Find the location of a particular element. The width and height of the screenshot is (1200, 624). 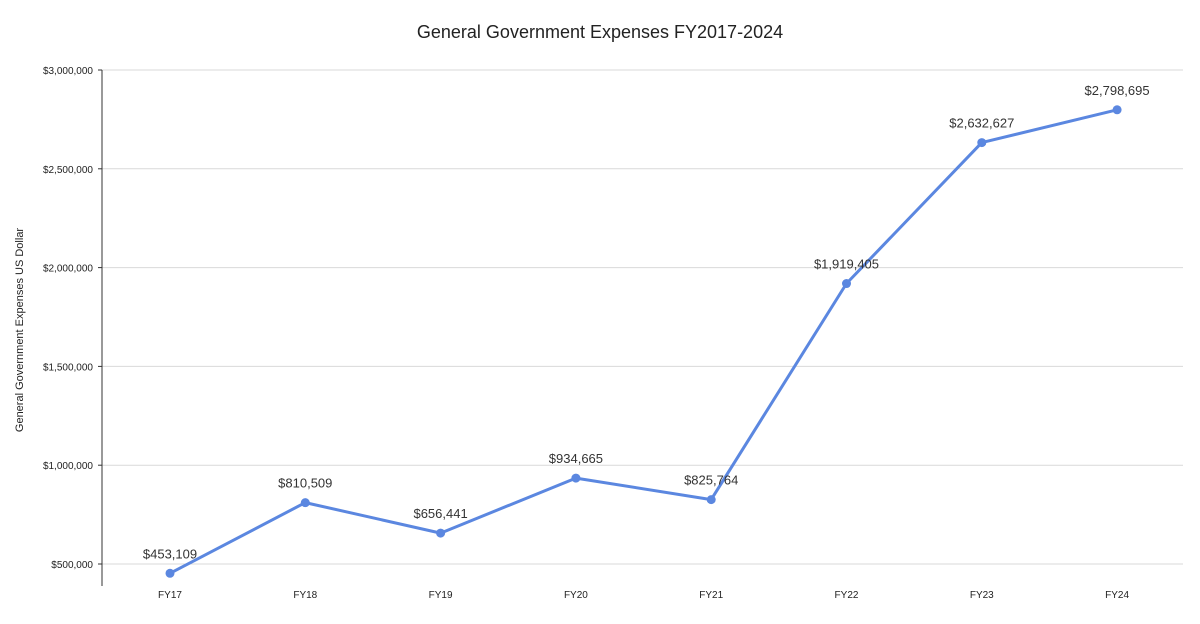

y-tick-label: $500,000 is located at coordinates (72, 565).